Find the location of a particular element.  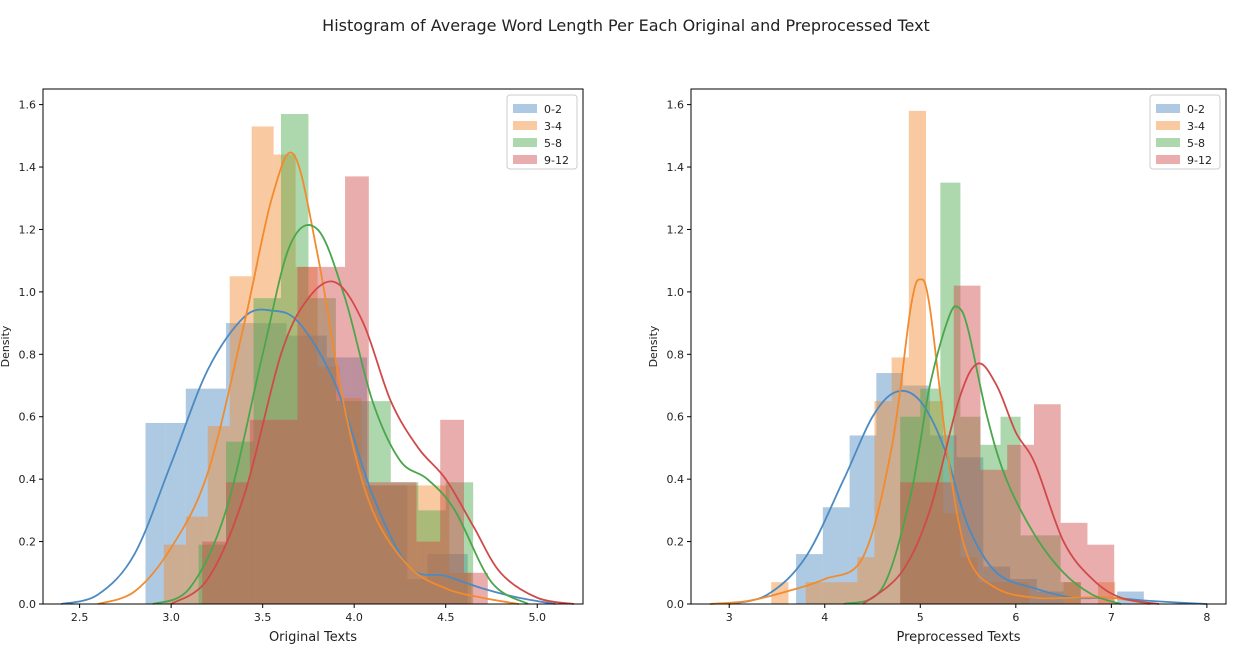

x-tick-label: 4.5 is located at coordinates (446, 617).